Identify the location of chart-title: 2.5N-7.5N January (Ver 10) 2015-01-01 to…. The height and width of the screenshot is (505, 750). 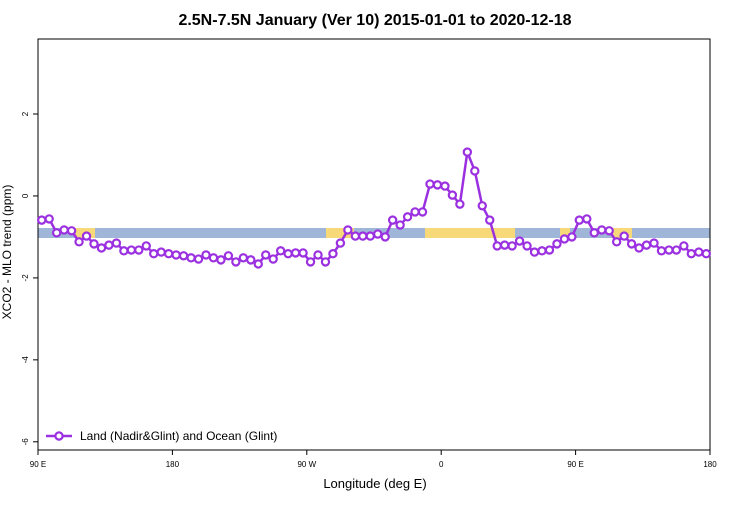
(374, 20).